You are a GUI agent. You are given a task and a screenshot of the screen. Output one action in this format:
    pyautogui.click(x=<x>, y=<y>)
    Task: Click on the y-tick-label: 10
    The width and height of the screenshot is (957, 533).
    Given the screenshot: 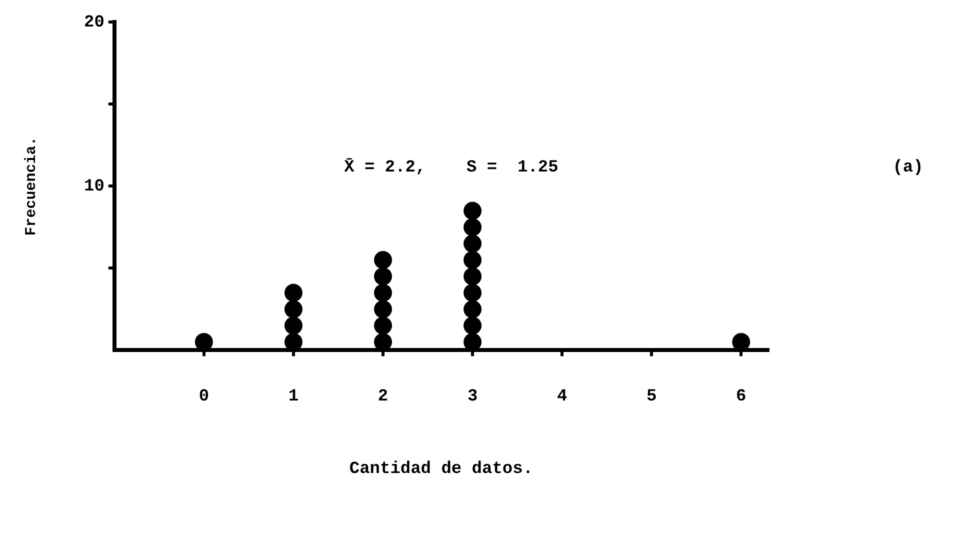 What is the action you would take?
    pyautogui.click(x=94, y=186)
    